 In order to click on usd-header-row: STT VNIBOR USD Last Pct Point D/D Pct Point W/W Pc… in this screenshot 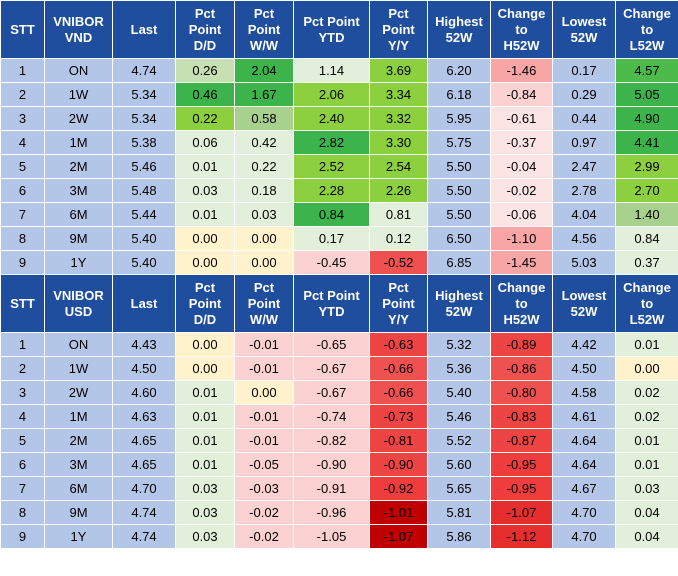, I will do `click(339, 303)`.